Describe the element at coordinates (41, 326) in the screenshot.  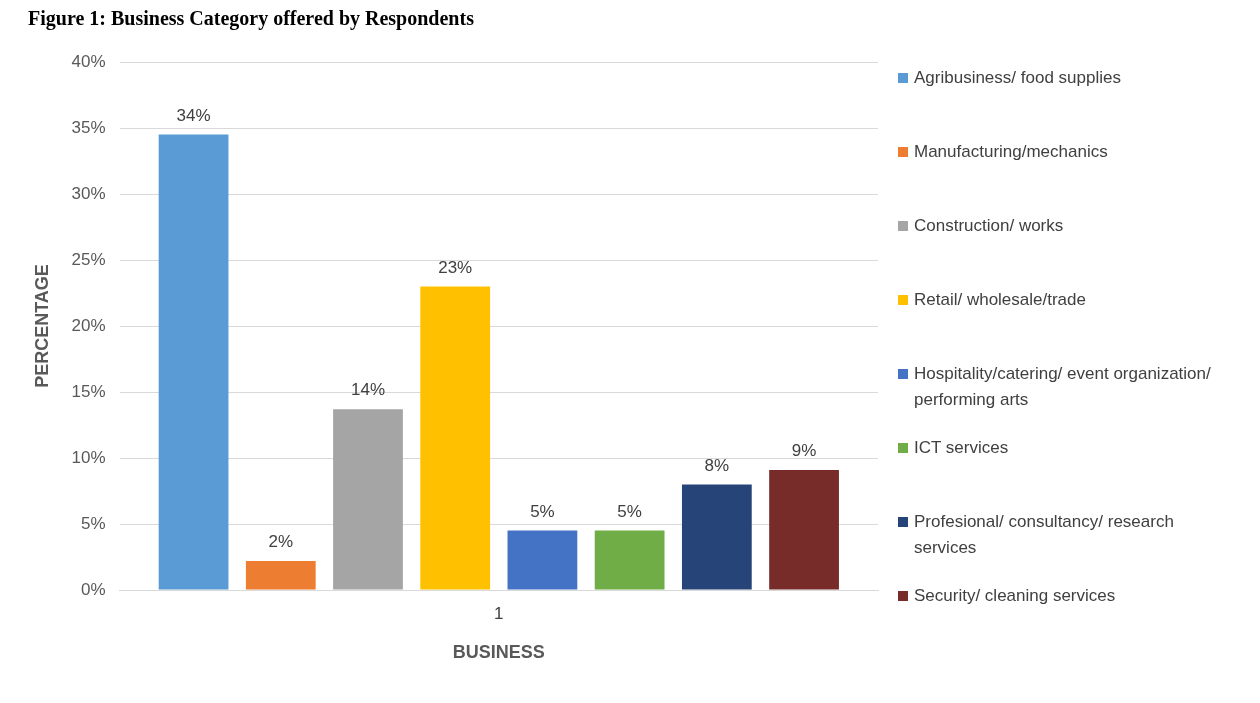
I see `y-axis-title: PERCENTAGE` at that location.